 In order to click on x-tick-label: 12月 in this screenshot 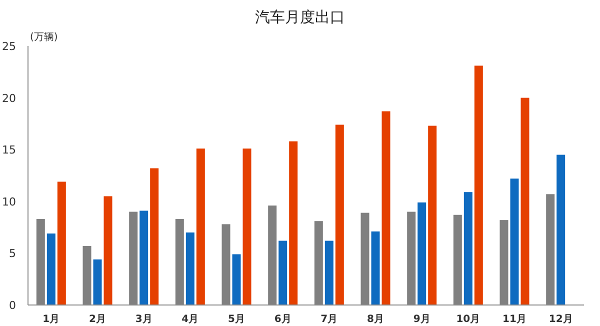, I will do `click(560, 319)`.